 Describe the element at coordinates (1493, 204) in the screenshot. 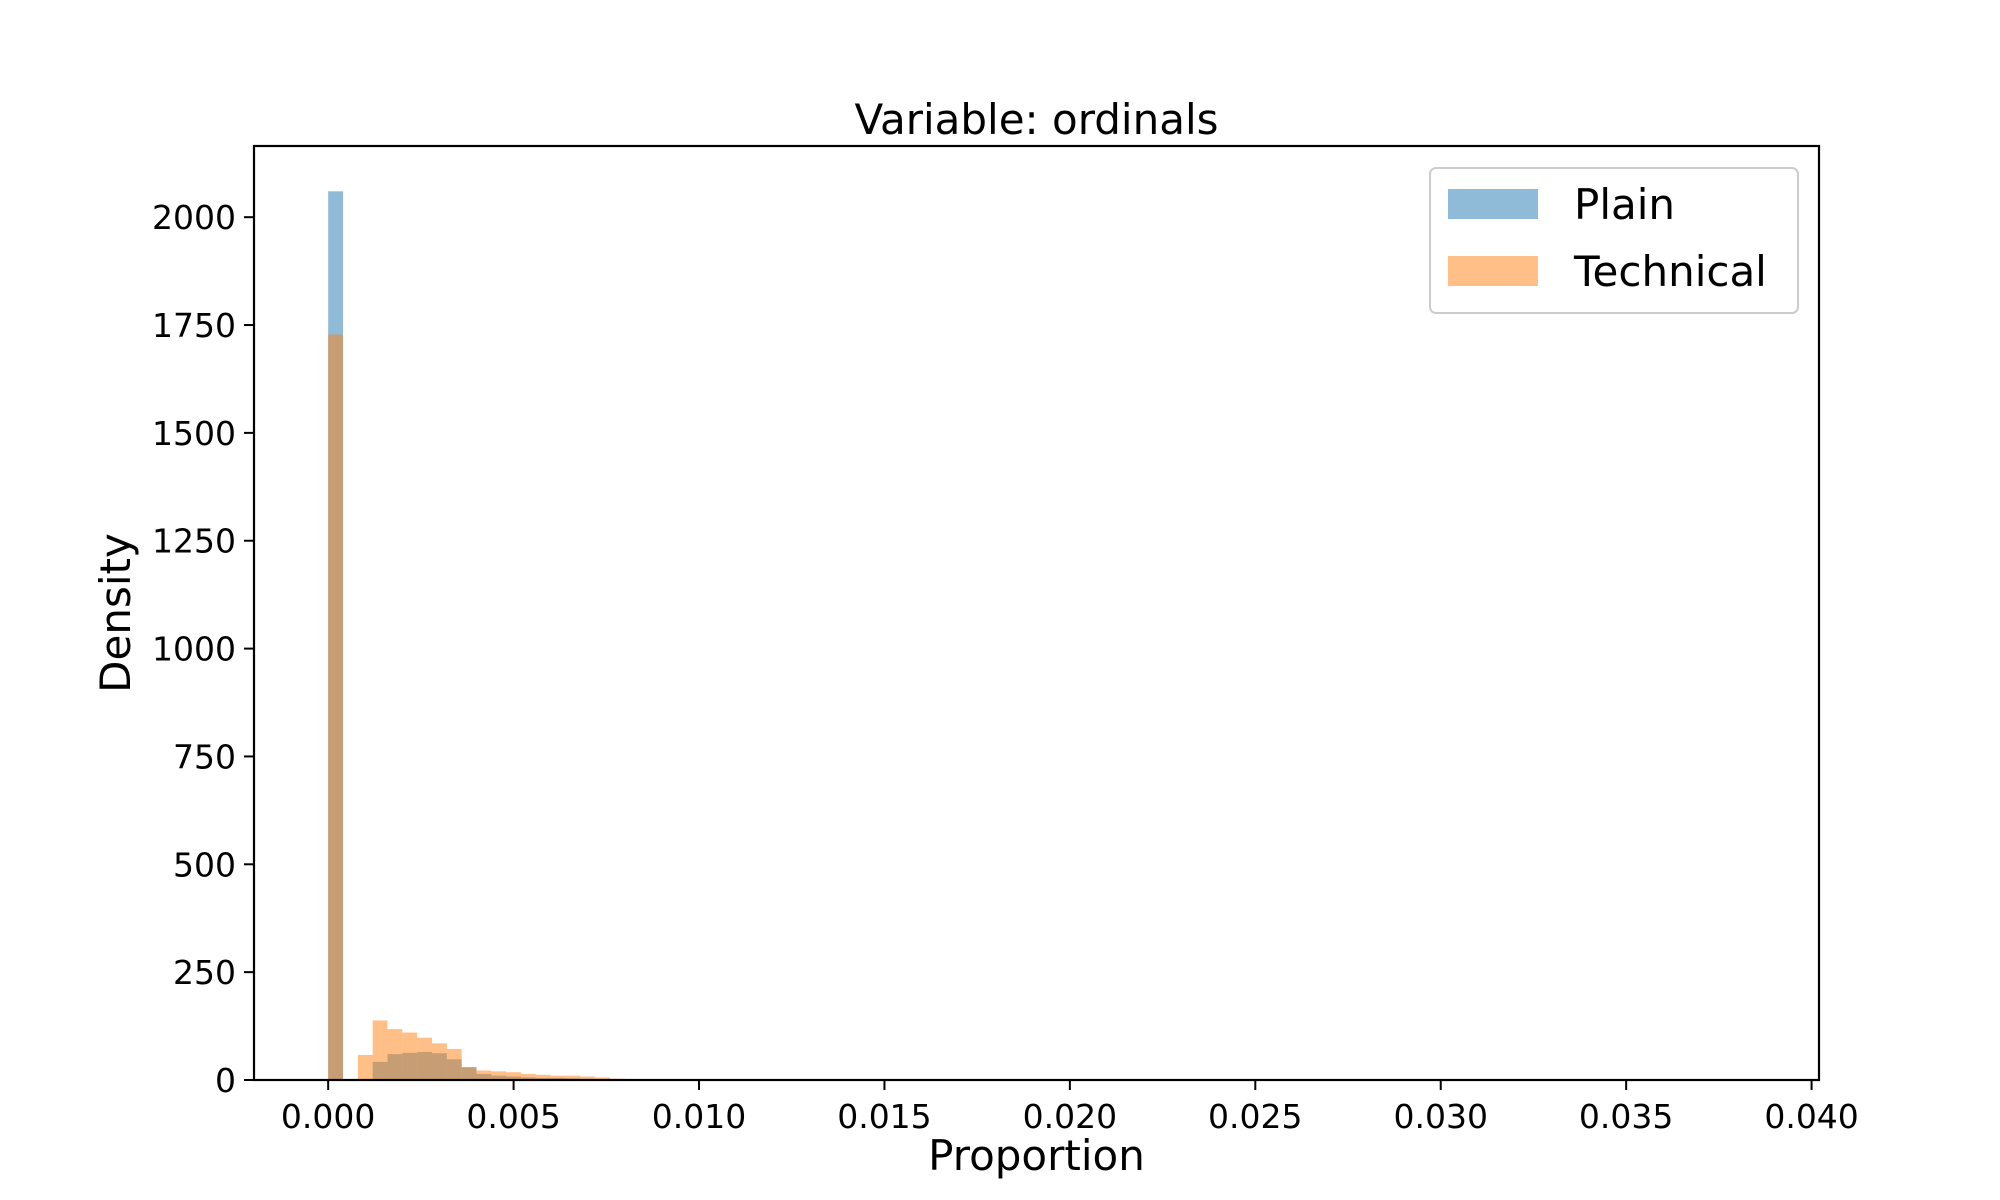

I see `legend-swatch-plain` at that location.